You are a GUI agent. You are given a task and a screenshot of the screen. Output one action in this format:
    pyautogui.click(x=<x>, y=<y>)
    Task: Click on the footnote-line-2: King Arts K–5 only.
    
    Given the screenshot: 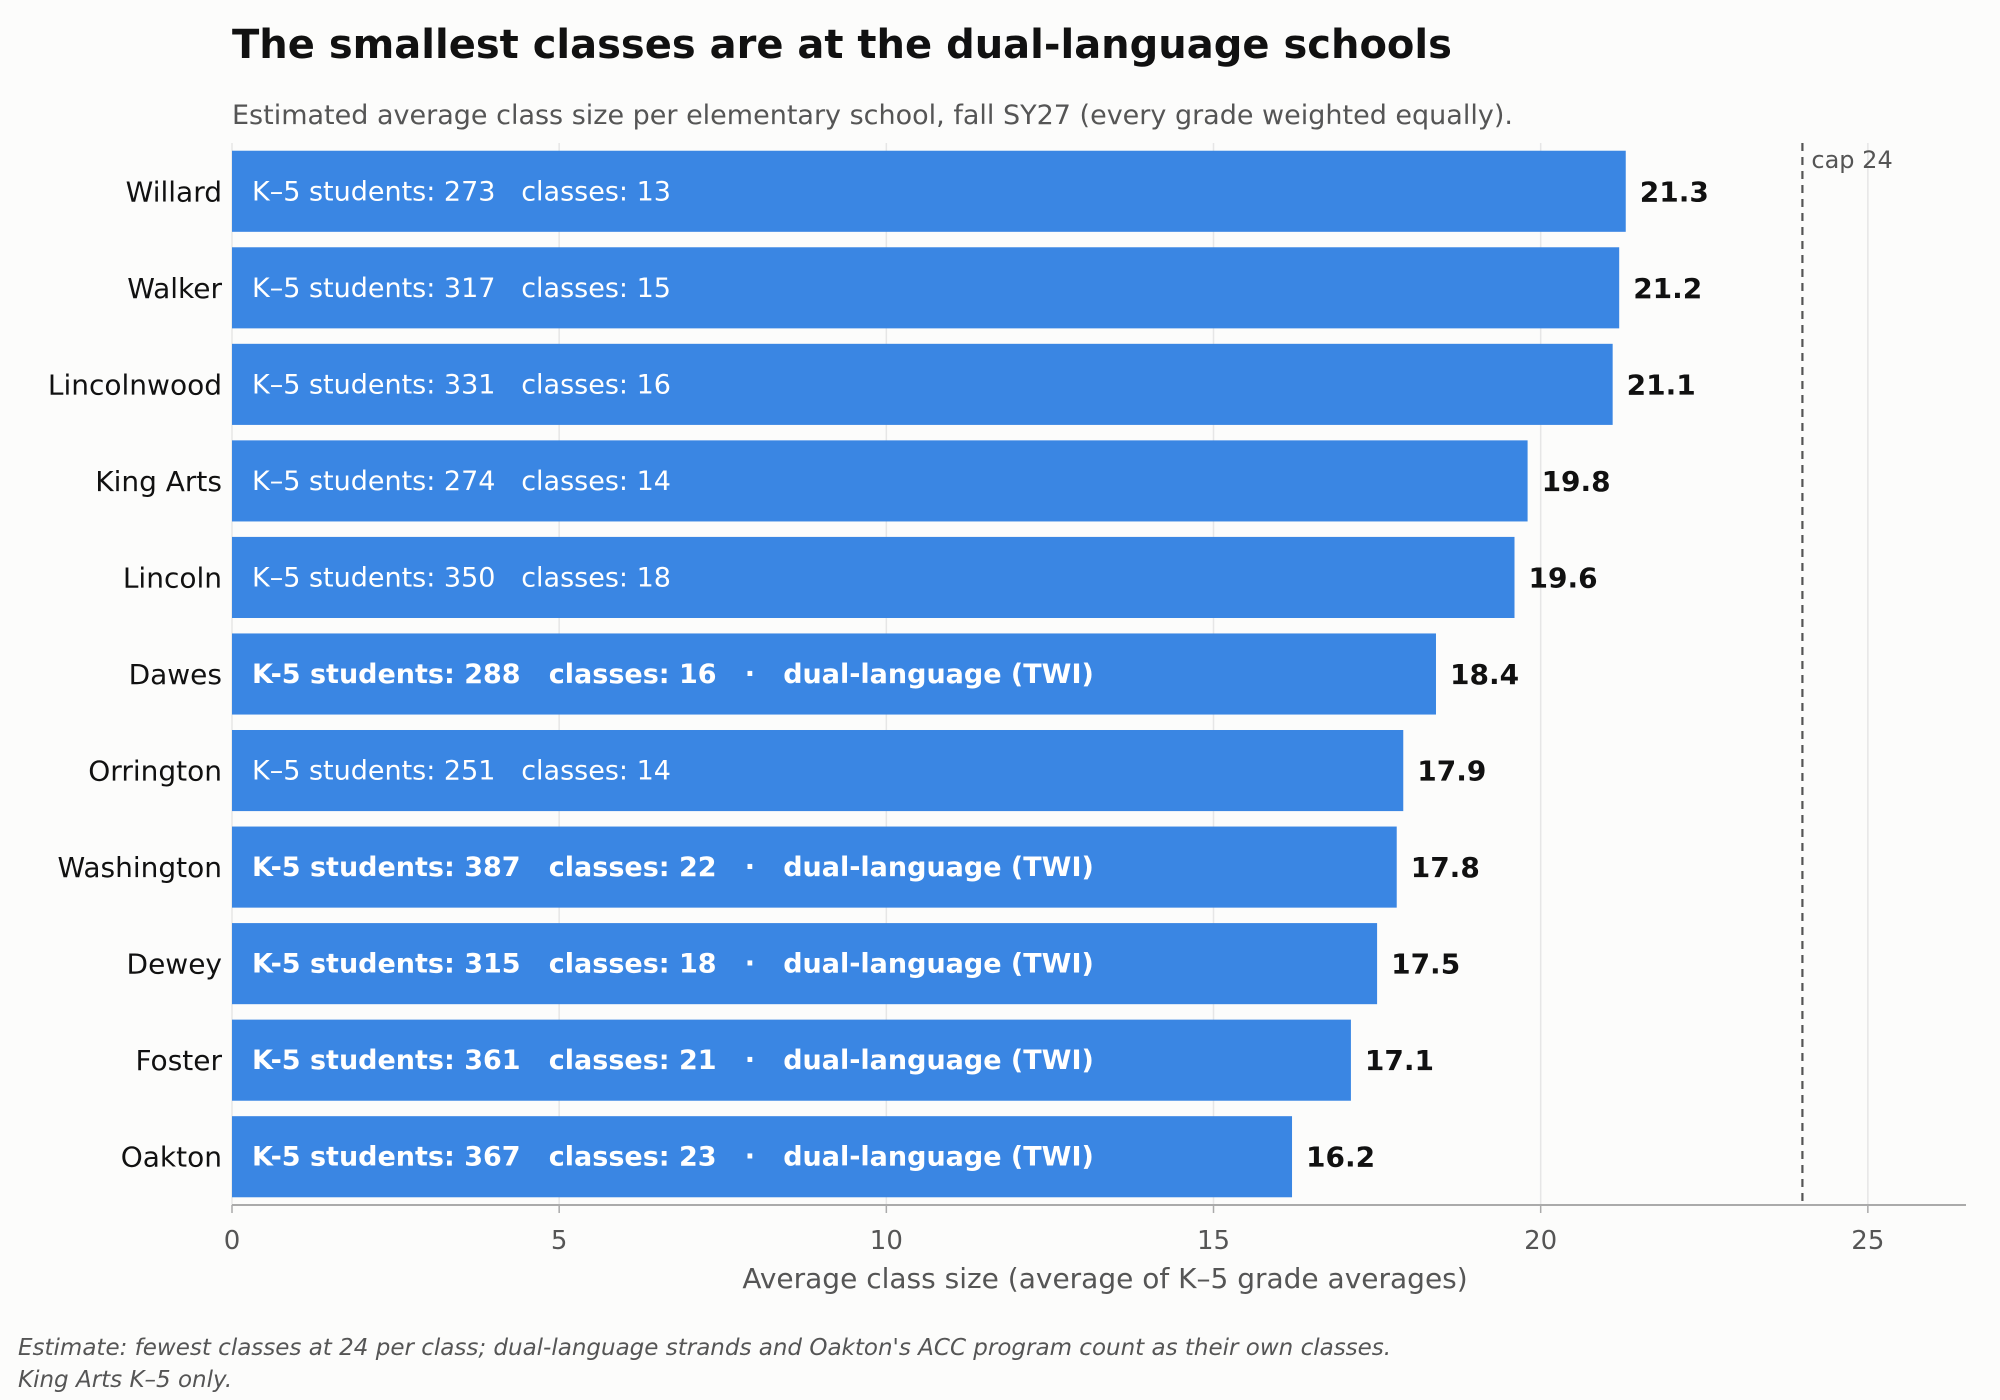 What is the action you would take?
    pyautogui.click(x=125, y=1380)
    